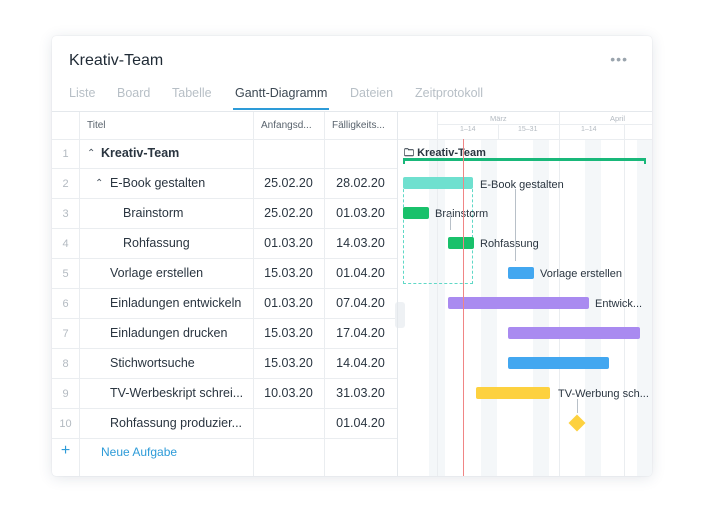 Image resolution: width=704 pixels, height=512 pixels. Describe the element at coordinates (619, 59) in the screenshot. I see `more-options-icon: •••` at that location.